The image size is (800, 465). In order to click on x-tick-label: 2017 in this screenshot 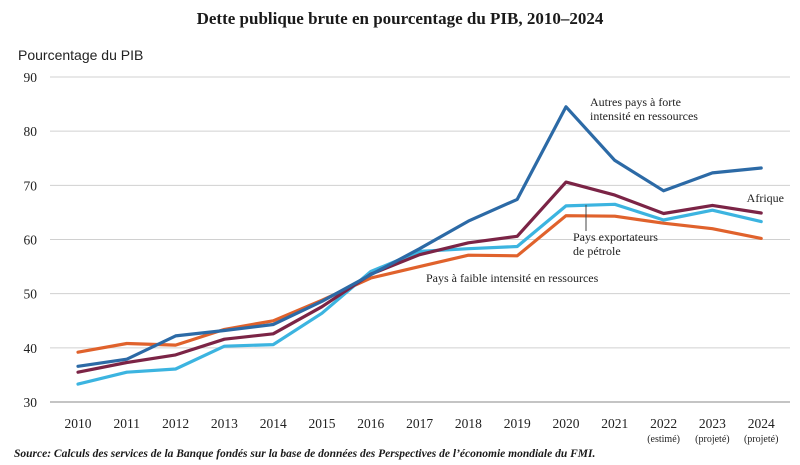, I will do `click(419, 423)`.